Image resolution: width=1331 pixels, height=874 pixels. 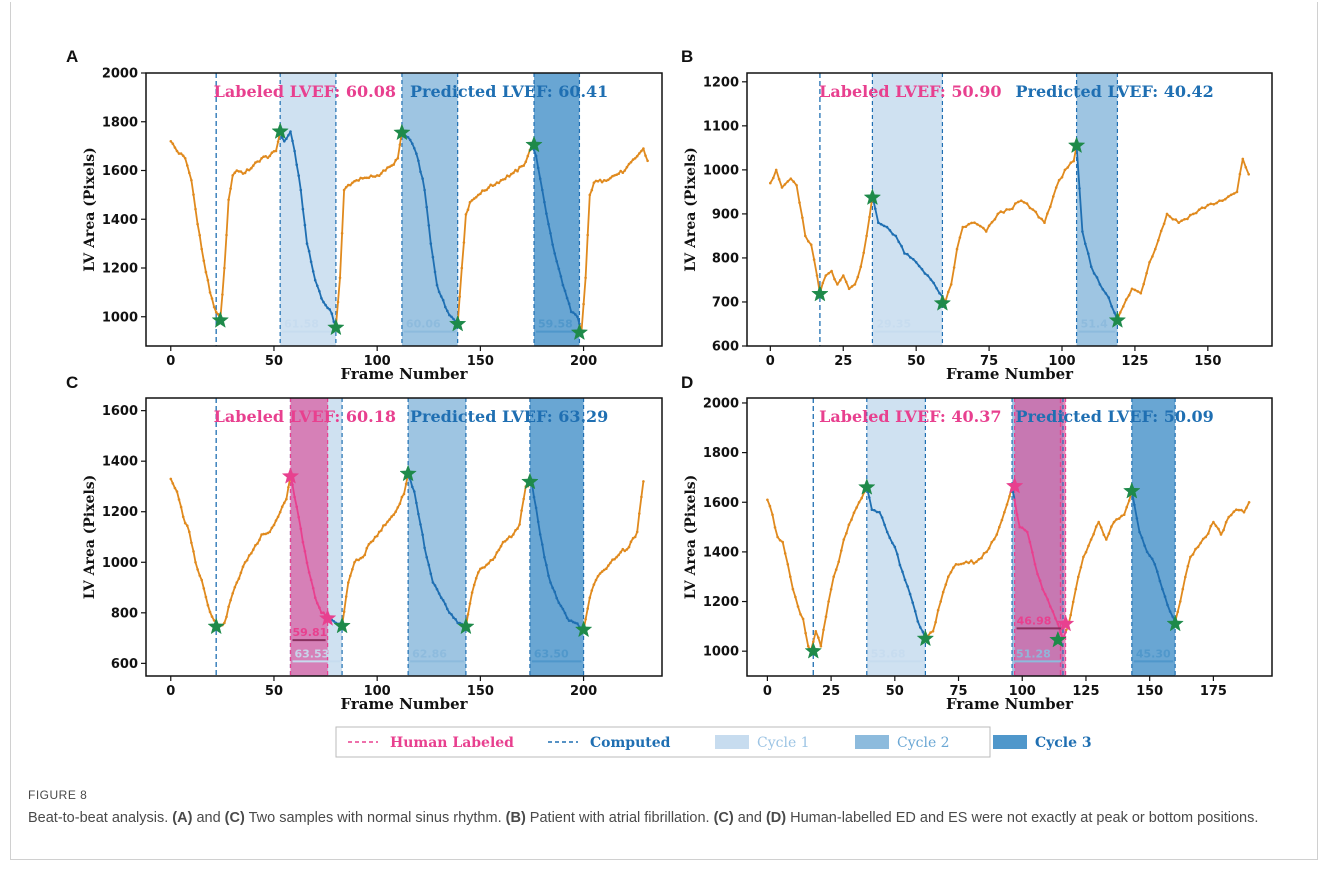 I want to click on cycle-band, so click(x=308, y=209).